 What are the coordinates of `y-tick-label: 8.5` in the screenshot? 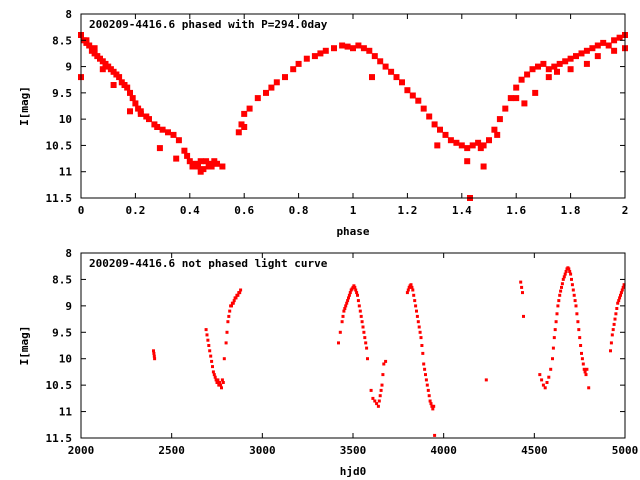 It's located at (62, 279).